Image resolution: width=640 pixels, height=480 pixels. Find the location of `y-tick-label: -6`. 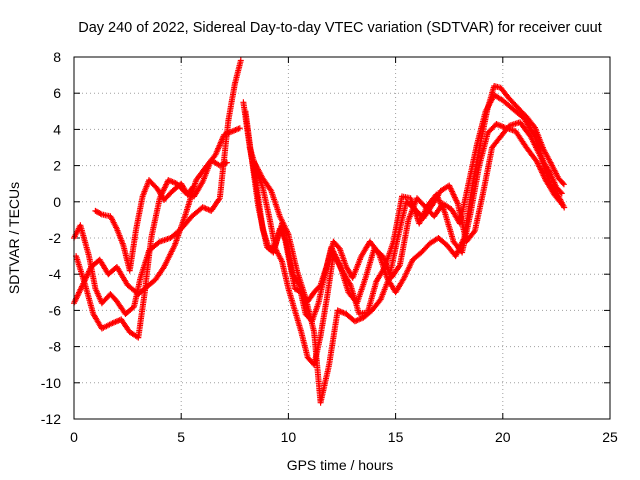

y-tick-label: -6 is located at coordinates (55, 310).